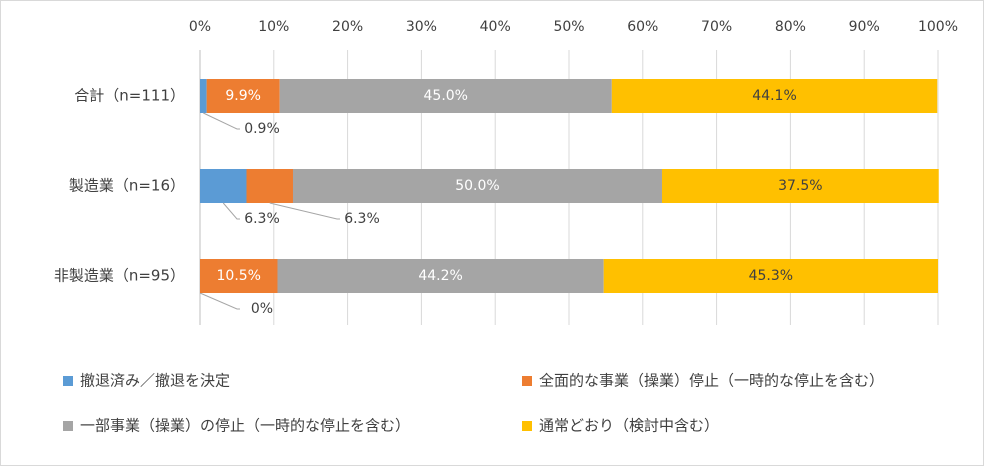 The width and height of the screenshot is (984, 466). Describe the element at coordinates (642, 27) in the screenshot. I see `x-tick-label: 60%` at that location.